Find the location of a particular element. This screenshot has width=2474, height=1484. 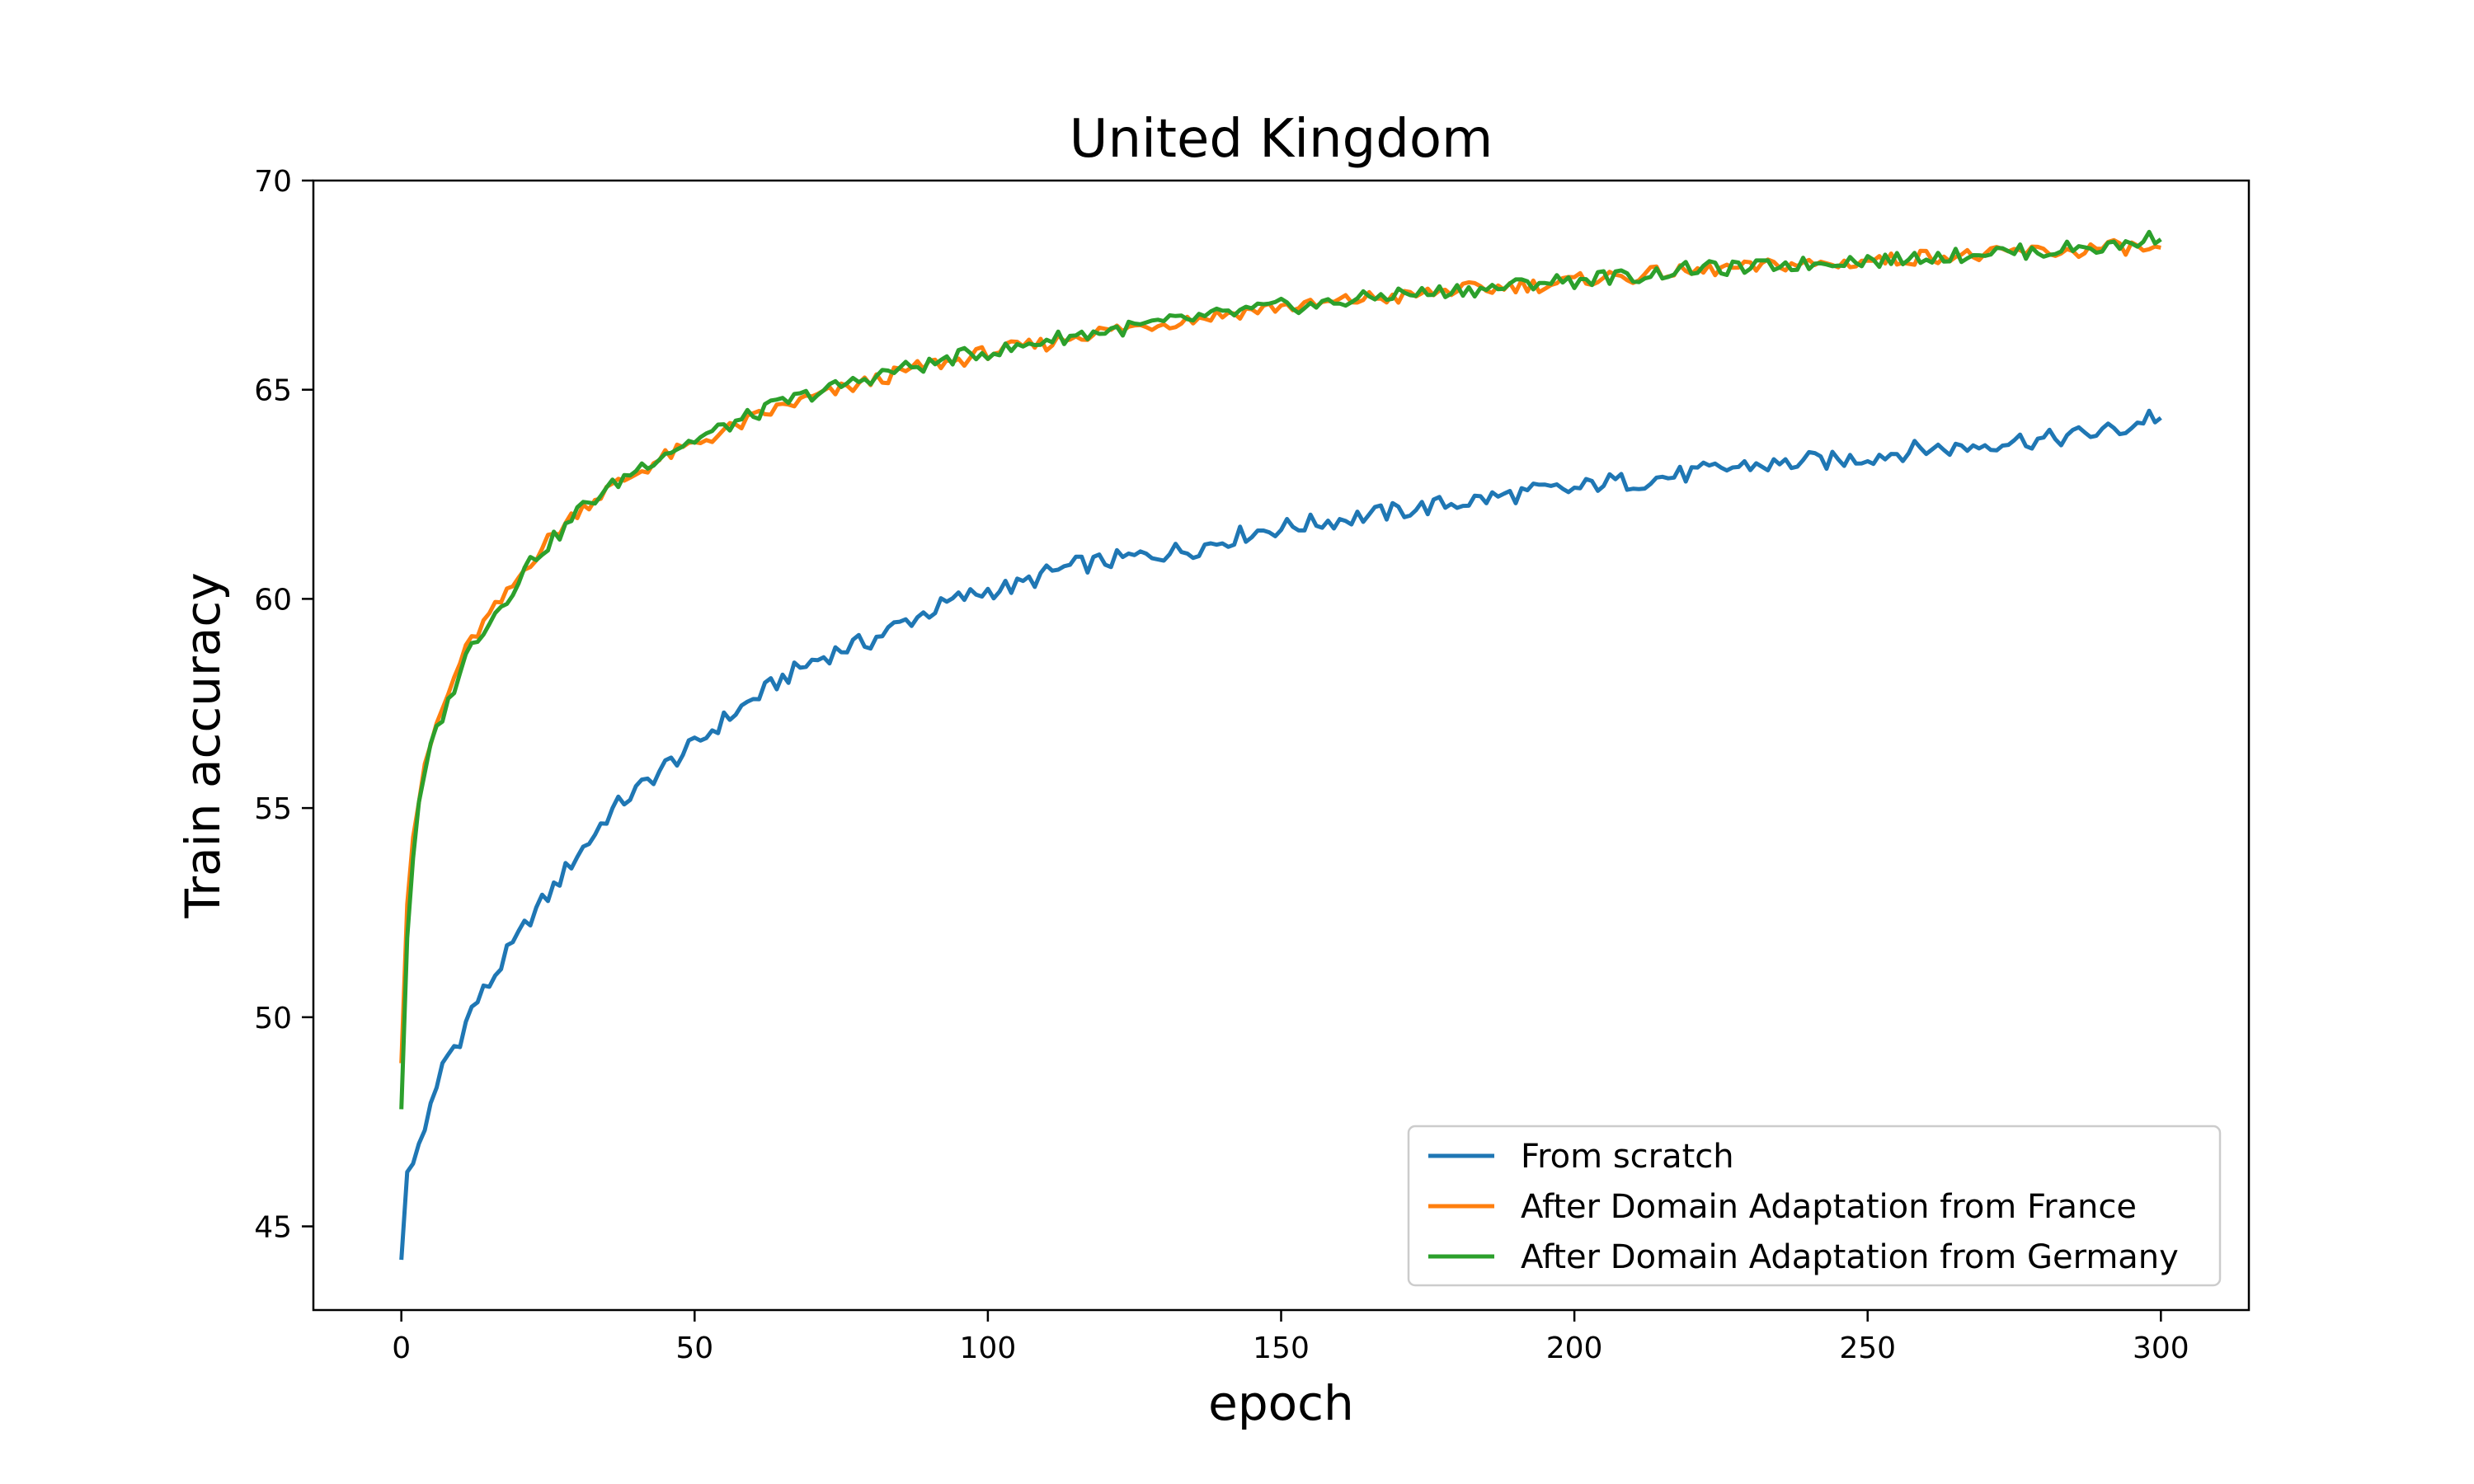

y-tick-label: 55 is located at coordinates (273, 809).